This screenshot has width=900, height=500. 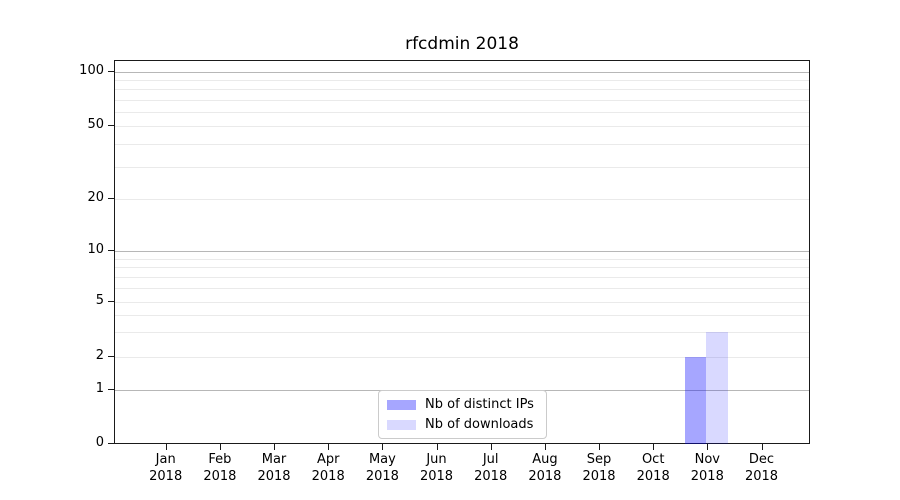 I want to click on x-tick-month: Feb, so click(x=220, y=459).